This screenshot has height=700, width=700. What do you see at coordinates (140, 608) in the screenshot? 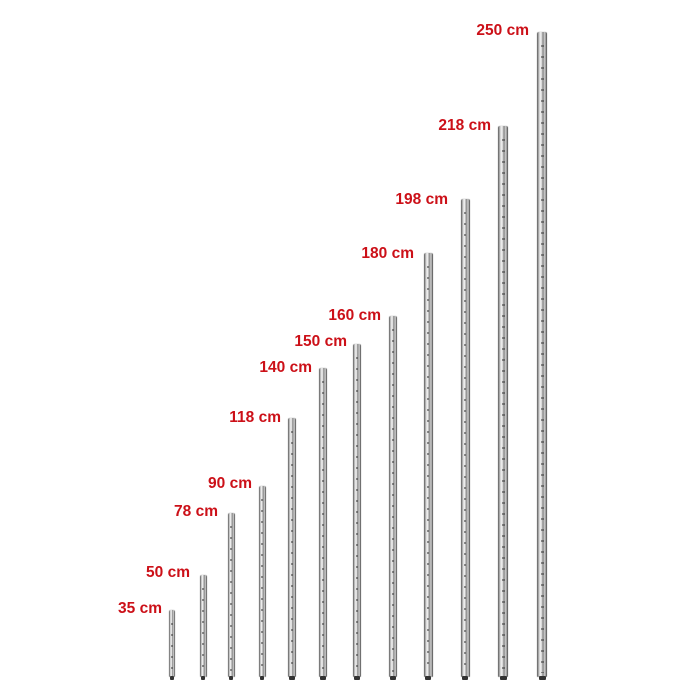
I see `pole-length-label: 35 cm` at bounding box center [140, 608].